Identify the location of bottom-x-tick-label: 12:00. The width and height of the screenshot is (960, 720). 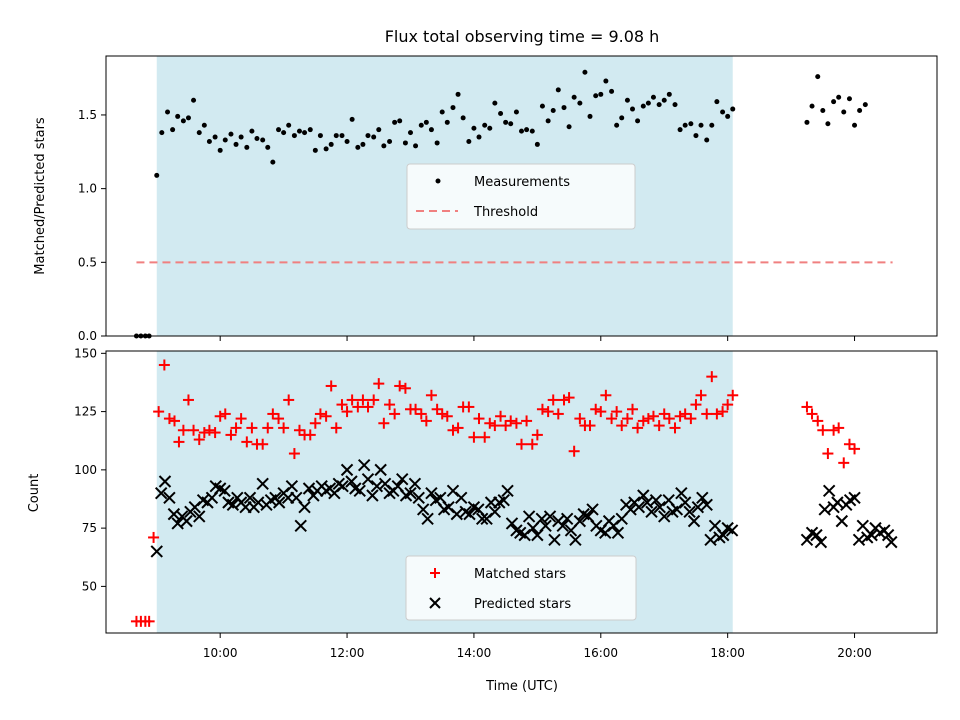
(347, 653).